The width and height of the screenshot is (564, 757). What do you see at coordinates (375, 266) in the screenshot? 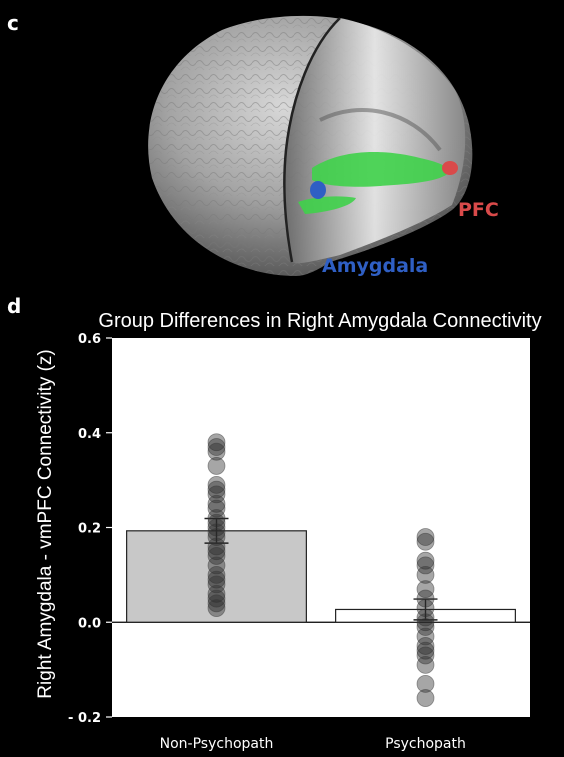
I see `amygdala-label: Amygdala` at bounding box center [375, 266].